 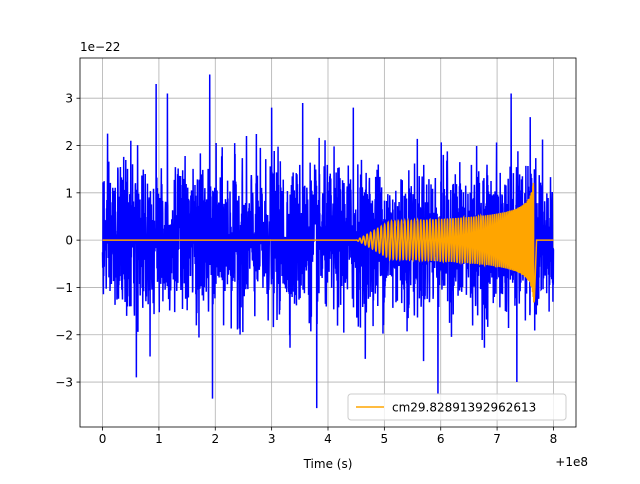 I want to click on y-tick-label: 0, so click(x=69, y=241).